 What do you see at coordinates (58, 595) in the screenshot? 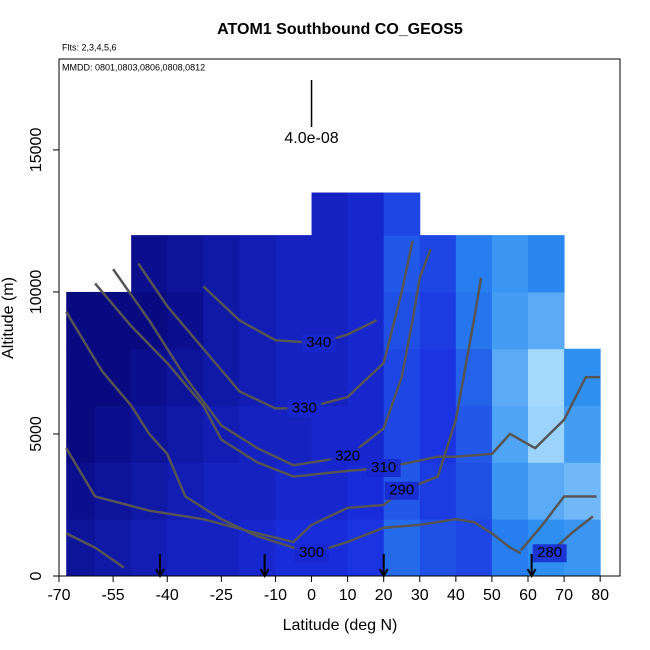
I see `x-tick-label: -70` at bounding box center [58, 595].